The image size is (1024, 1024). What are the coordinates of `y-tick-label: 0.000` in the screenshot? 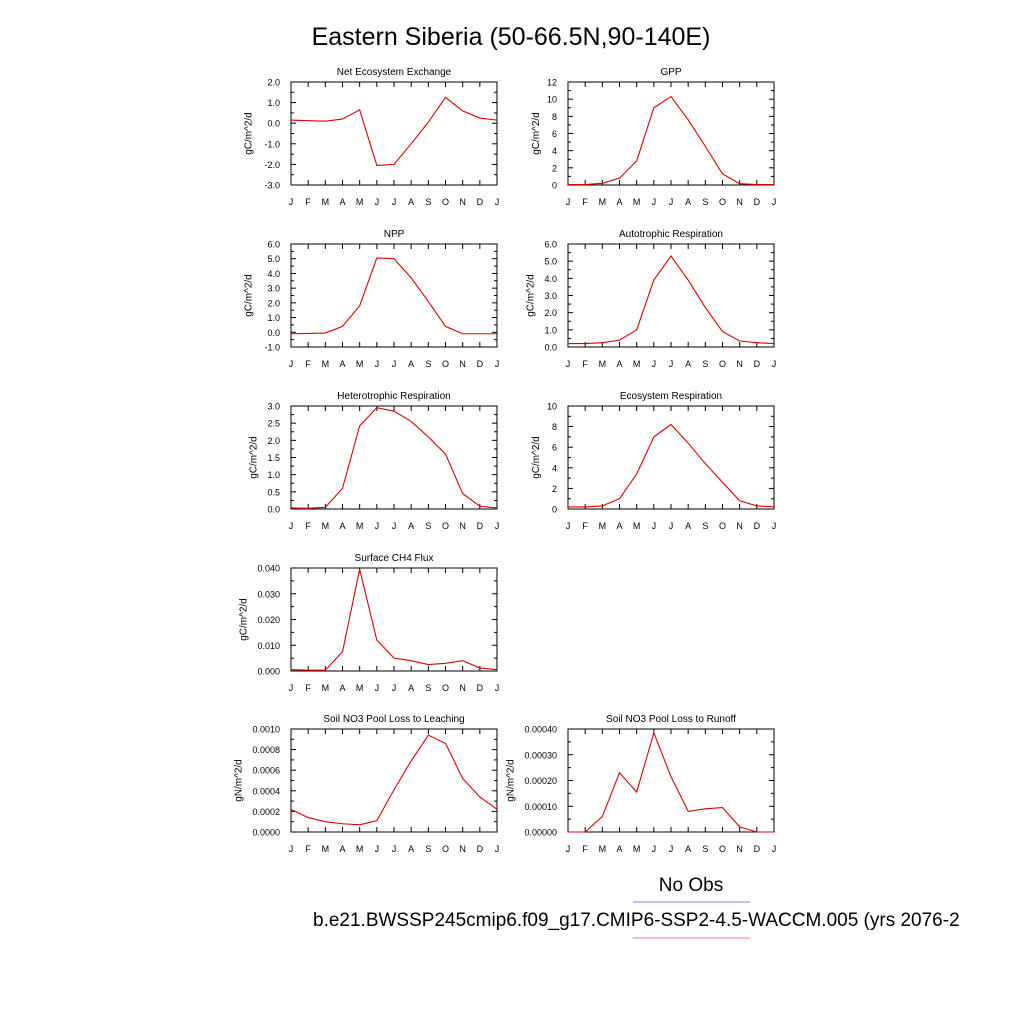 It's located at (268, 672).